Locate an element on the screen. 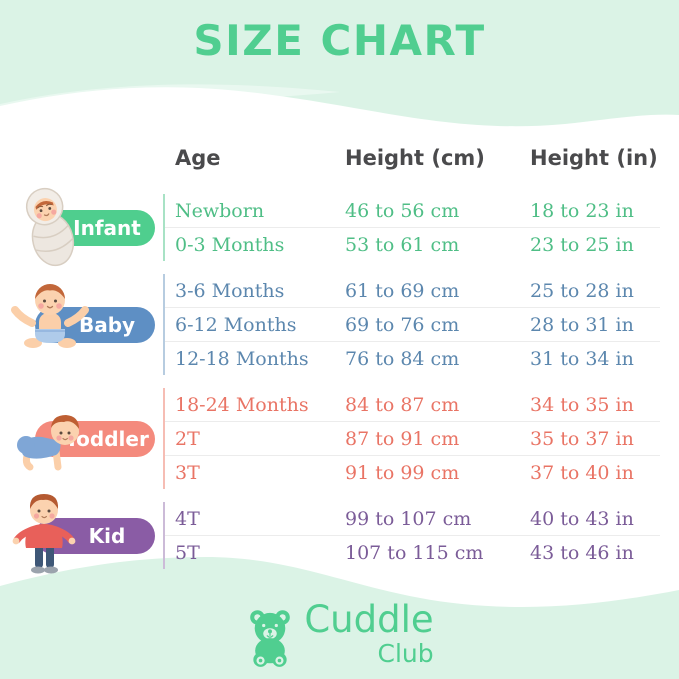 The height and width of the screenshot is (679, 679). table-row: 3T 91 to 99 cm 37 to 40 in is located at coordinates (412, 472).